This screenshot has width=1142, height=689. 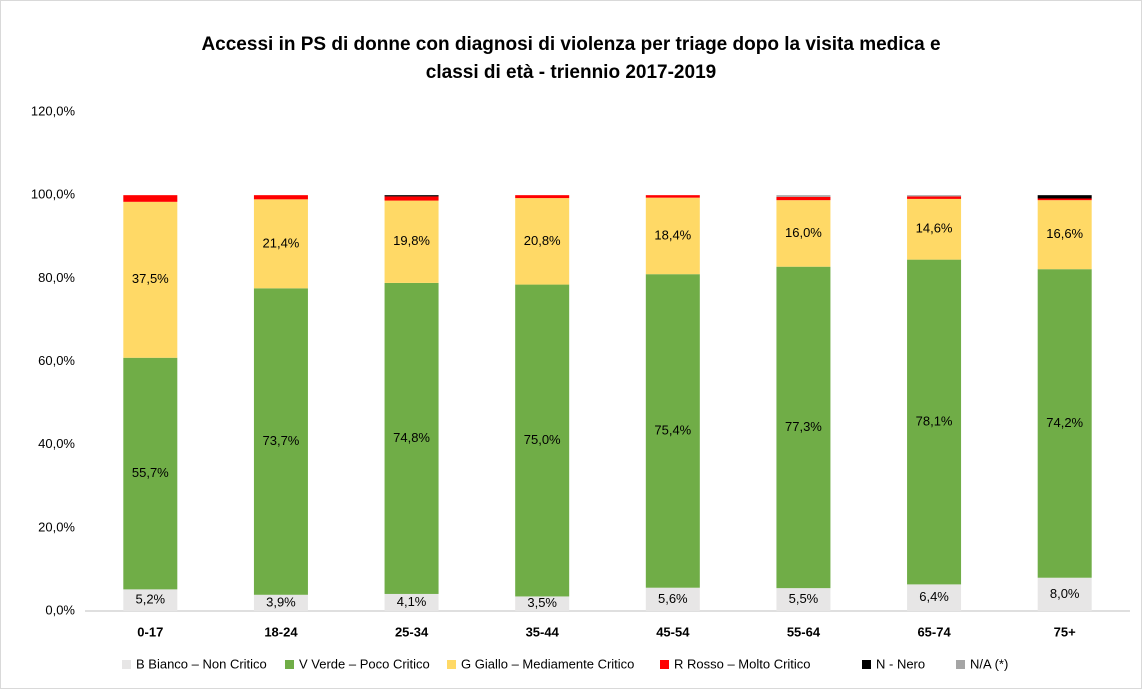 I want to click on legend-label: B Bianco – Non Critico, so click(x=201, y=663).